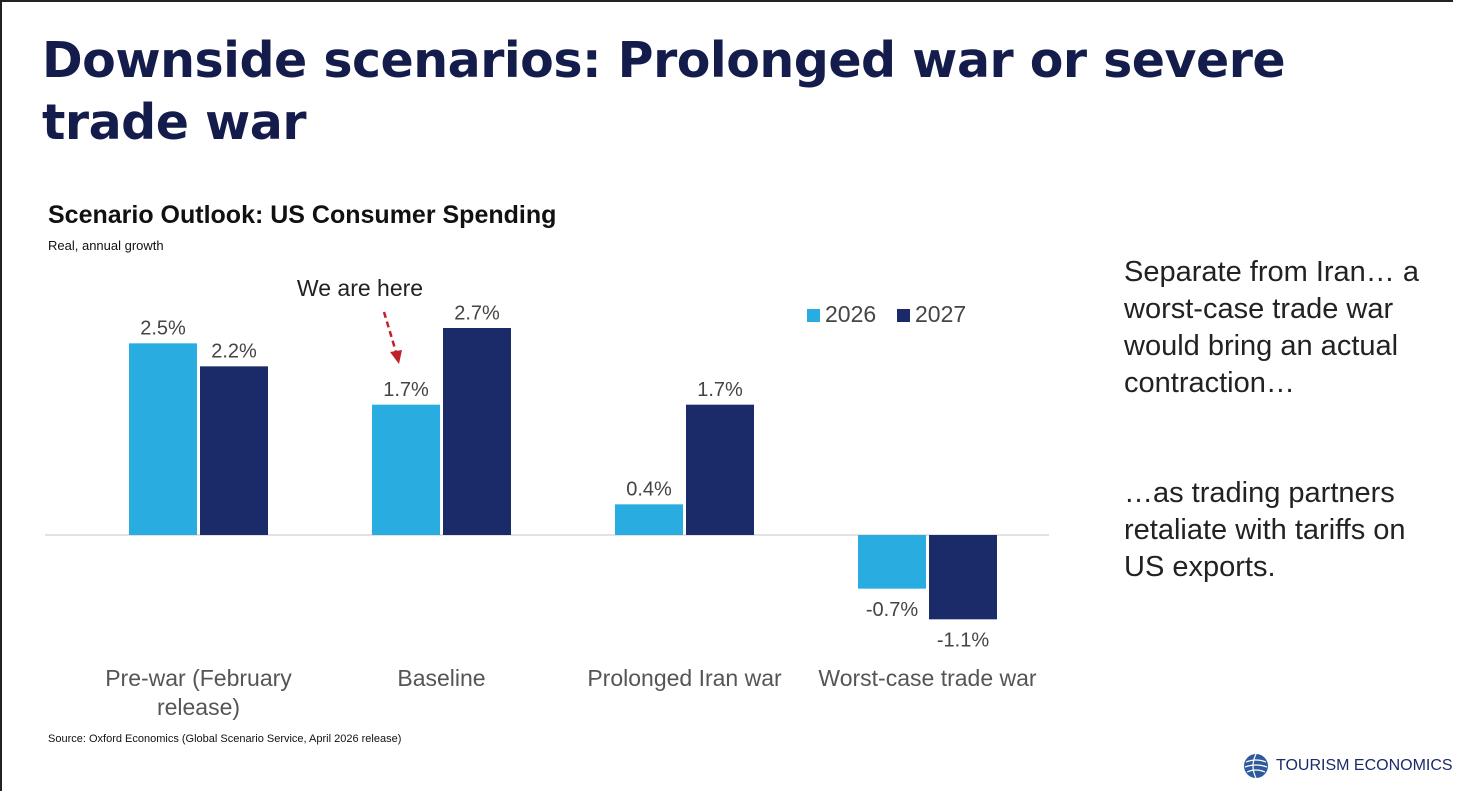 The image size is (1457, 795). What do you see at coordinates (649, 490) in the screenshot?
I see `value-label: 0.4%` at bounding box center [649, 490].